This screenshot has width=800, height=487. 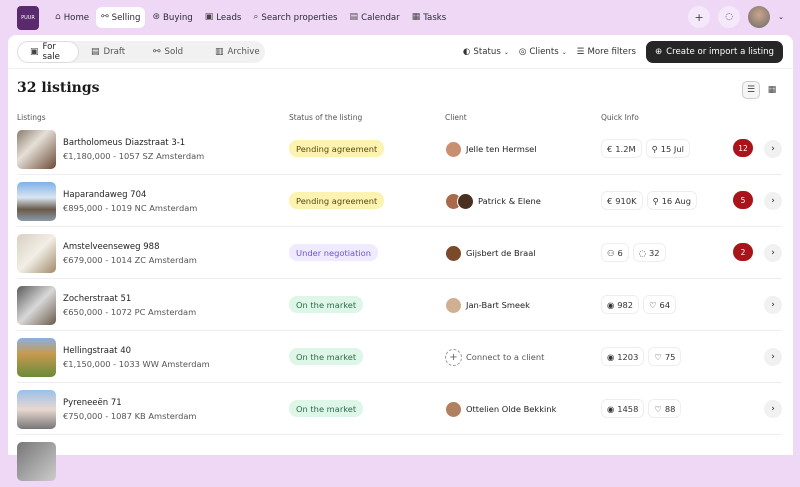 I want to click on listing-tabs: ▣ For sale ▤ Draft ⚯ Sold ▥ Archive, so click(x=141, y=52).